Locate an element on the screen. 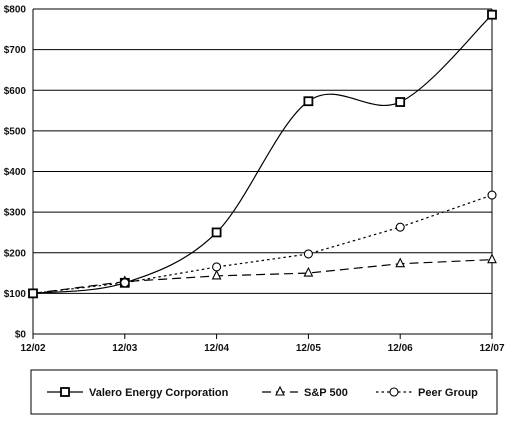 Image resolution: width=514 pixels, height=422 pixels. y-tick-label-2: $200 is located at coordinates (15, 253).